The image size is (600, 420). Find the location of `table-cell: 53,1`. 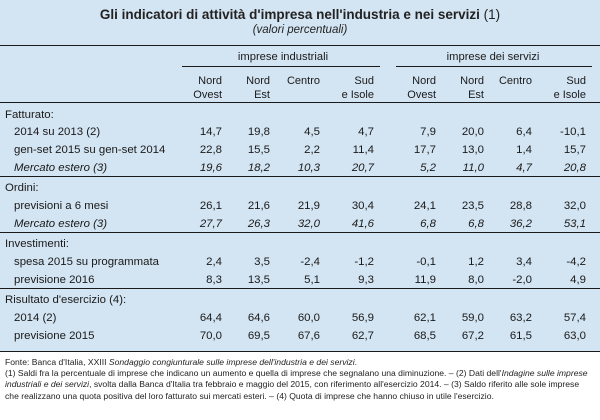

table-cell: 53,1 is located at coordinates (574, 224).